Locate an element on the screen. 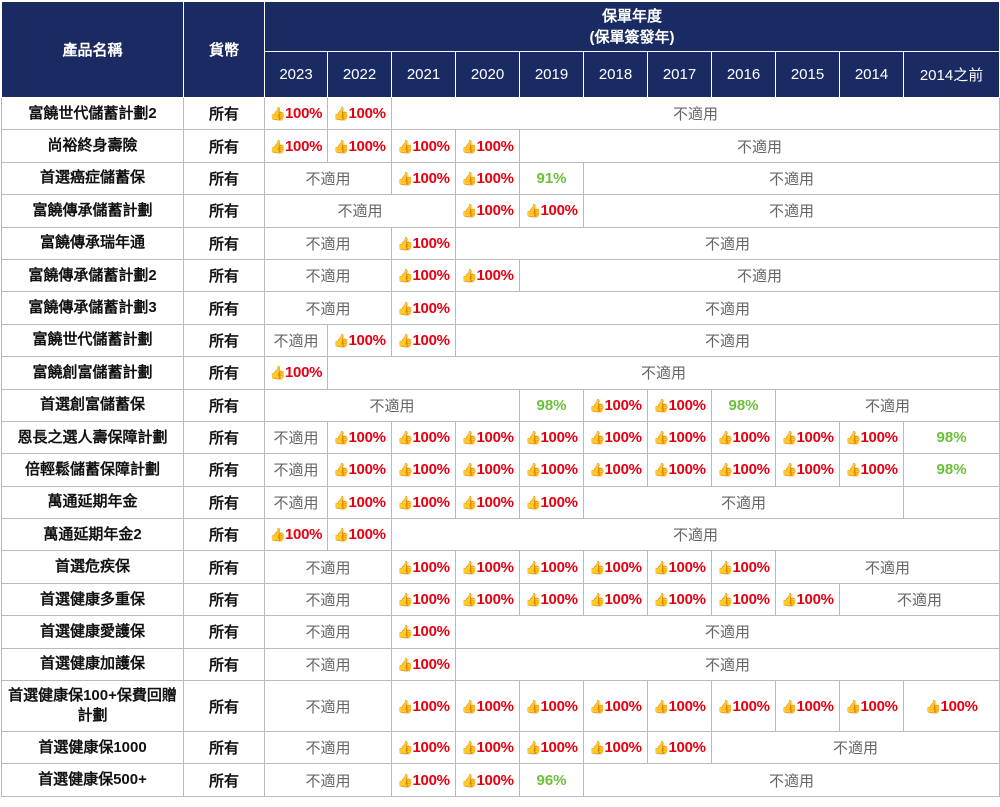  empty-cell is located at coordinates (951, 502).